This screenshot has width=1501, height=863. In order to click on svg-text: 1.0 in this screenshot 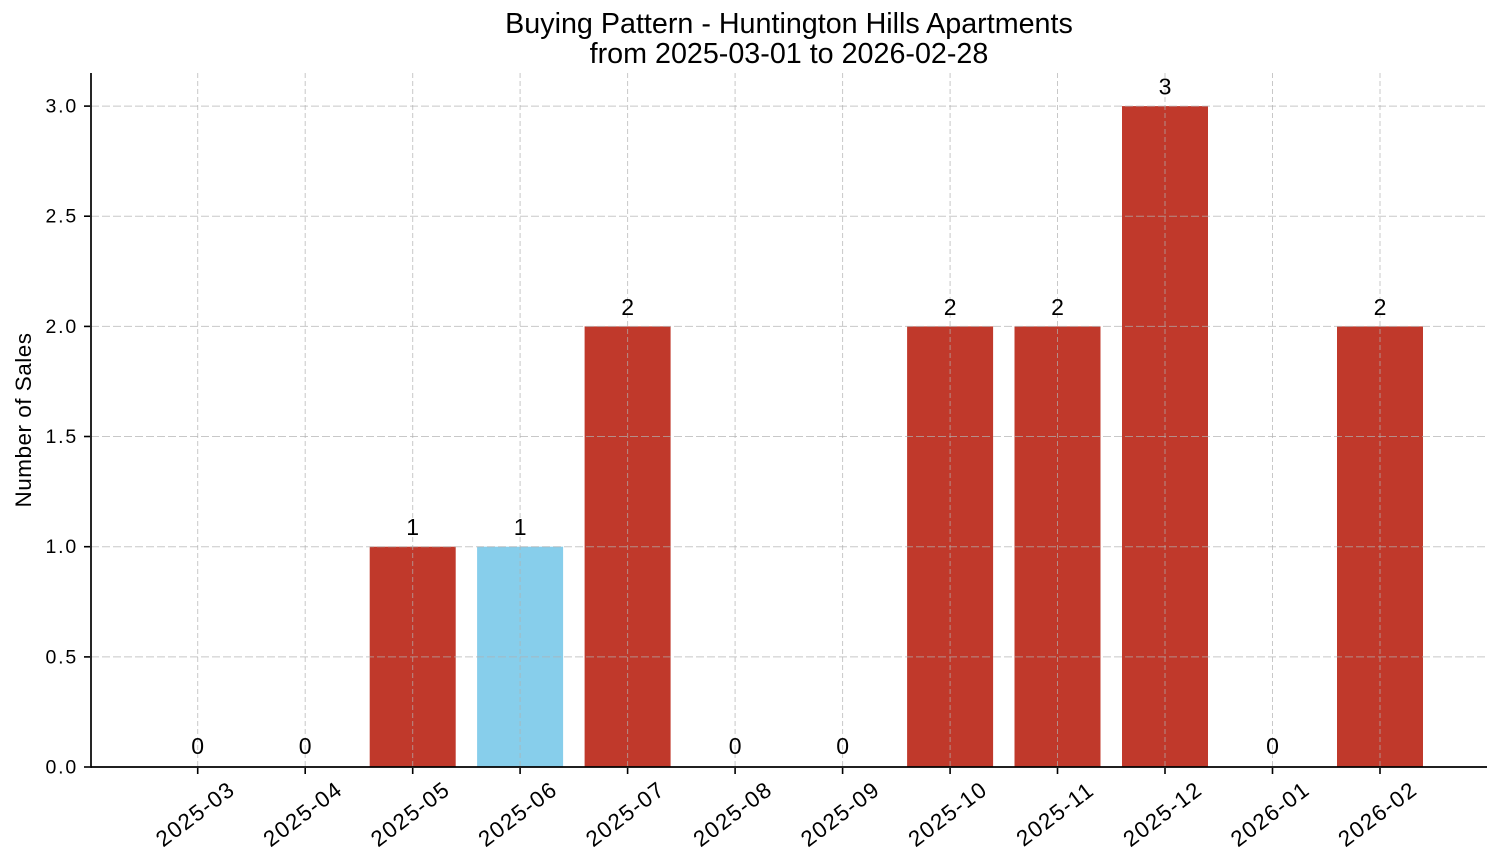, I will do `click(61, 547)`.